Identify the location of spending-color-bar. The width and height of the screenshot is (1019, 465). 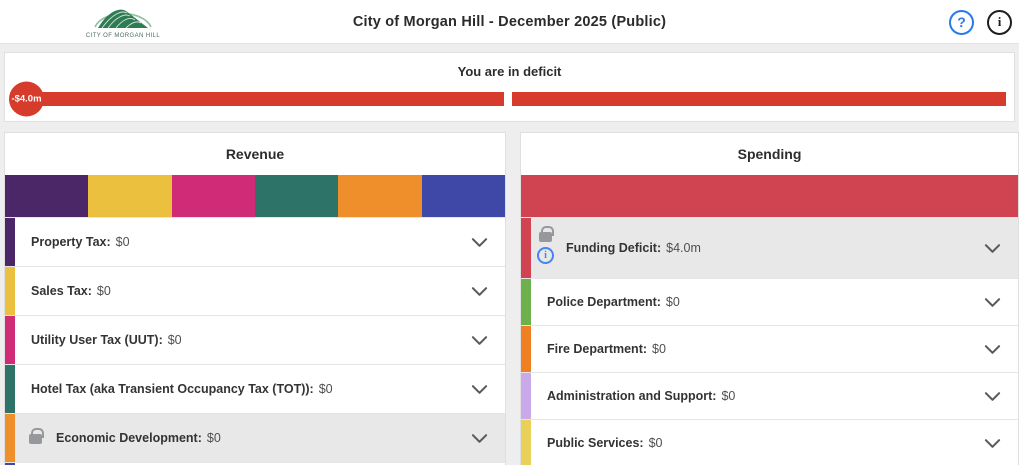
(769, 196).